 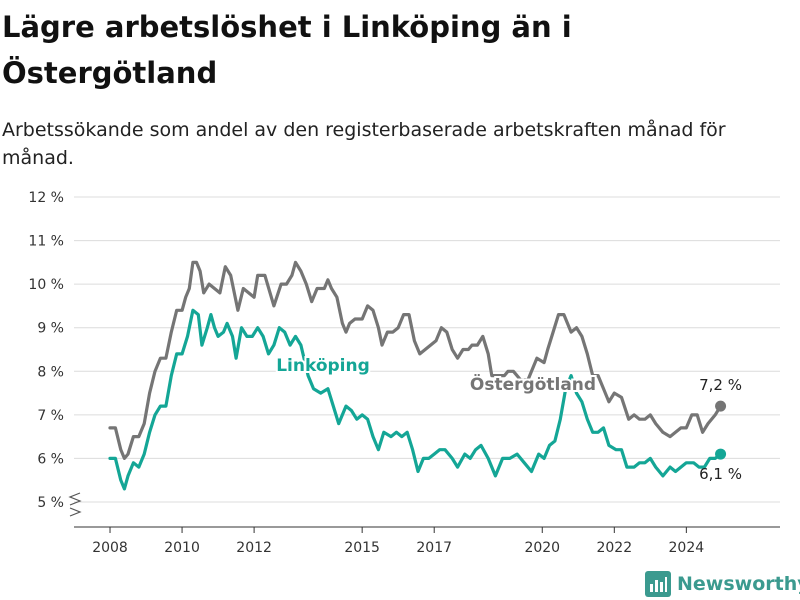 What do you see at coordinates (254, 548) in the screenshot?
I see `x-tick-label: 2012` at bounding box center [254, 548].